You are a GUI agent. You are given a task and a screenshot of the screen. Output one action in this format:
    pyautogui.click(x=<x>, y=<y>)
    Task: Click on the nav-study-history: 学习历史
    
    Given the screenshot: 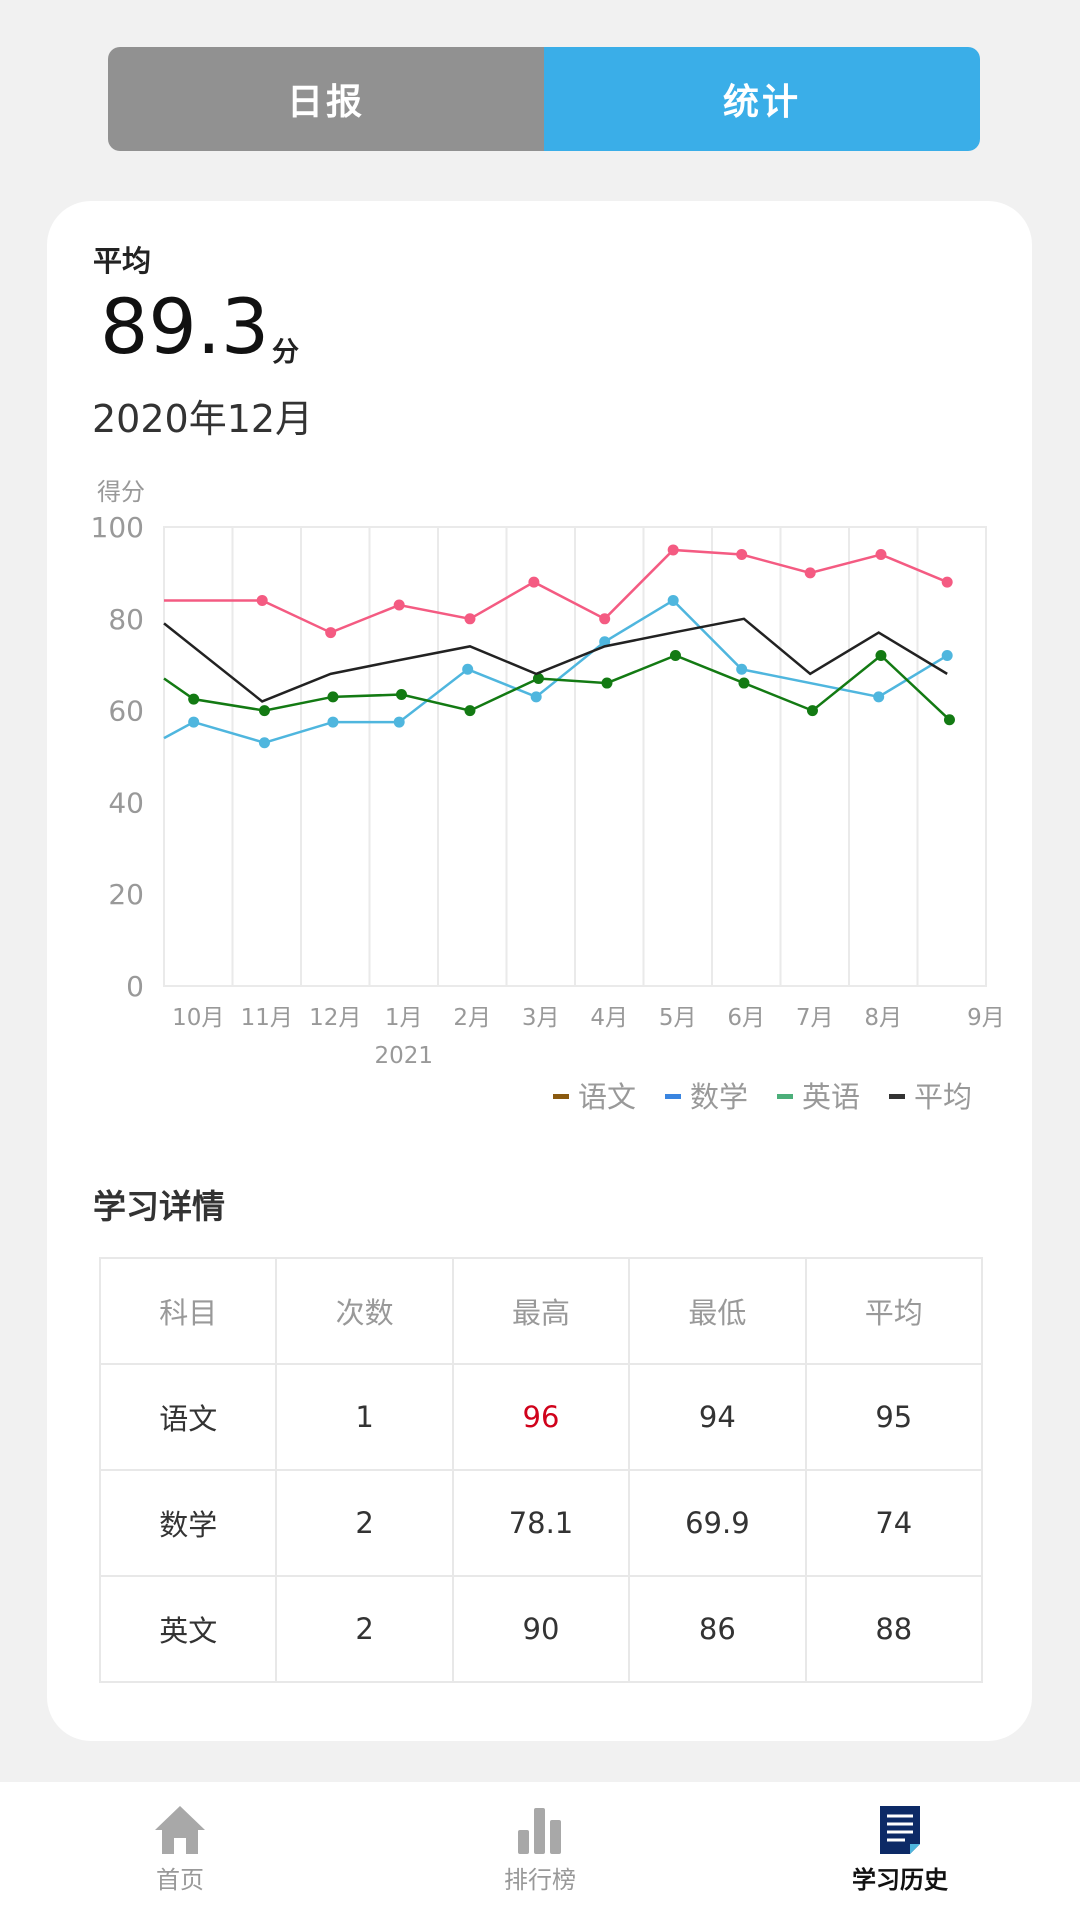 What is the action you would take?
    pyautogui.click(x=900, y=1851)
    